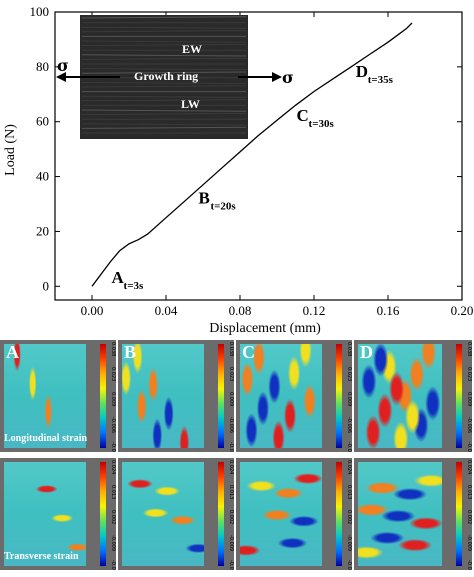 This screenshot has height=577, width=474. I want to click on y-tick-label: 20, so click(42, 230).